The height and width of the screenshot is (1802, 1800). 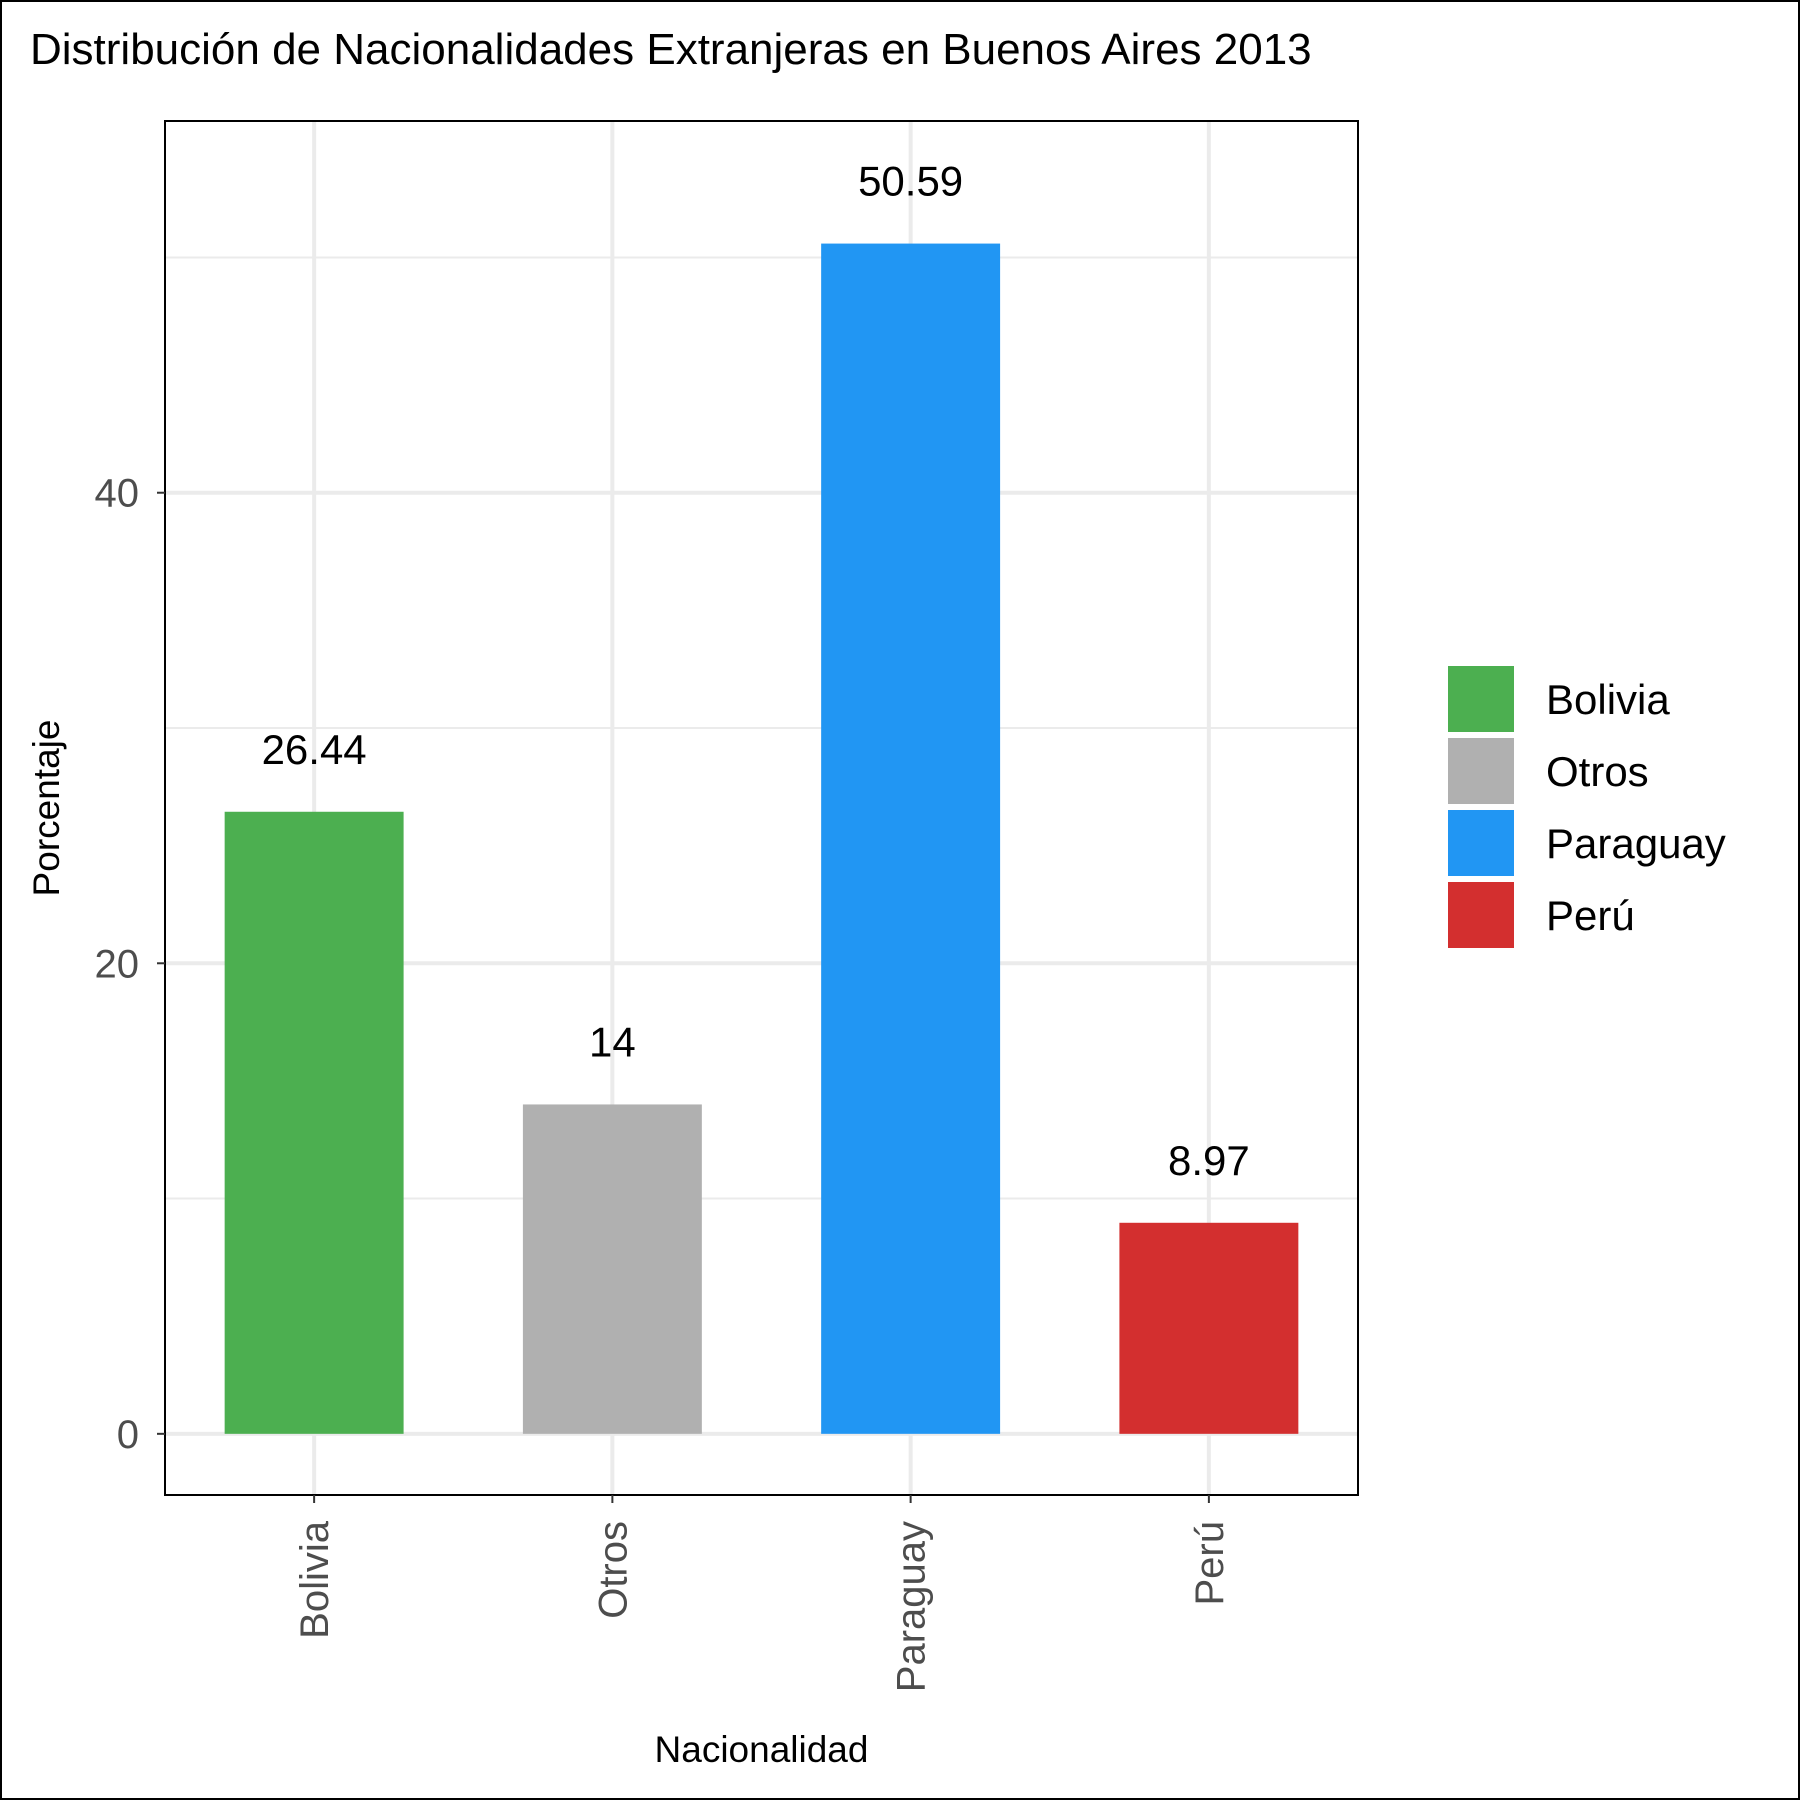 I want to click on bar-perú, so click(x=1209, y=1328).